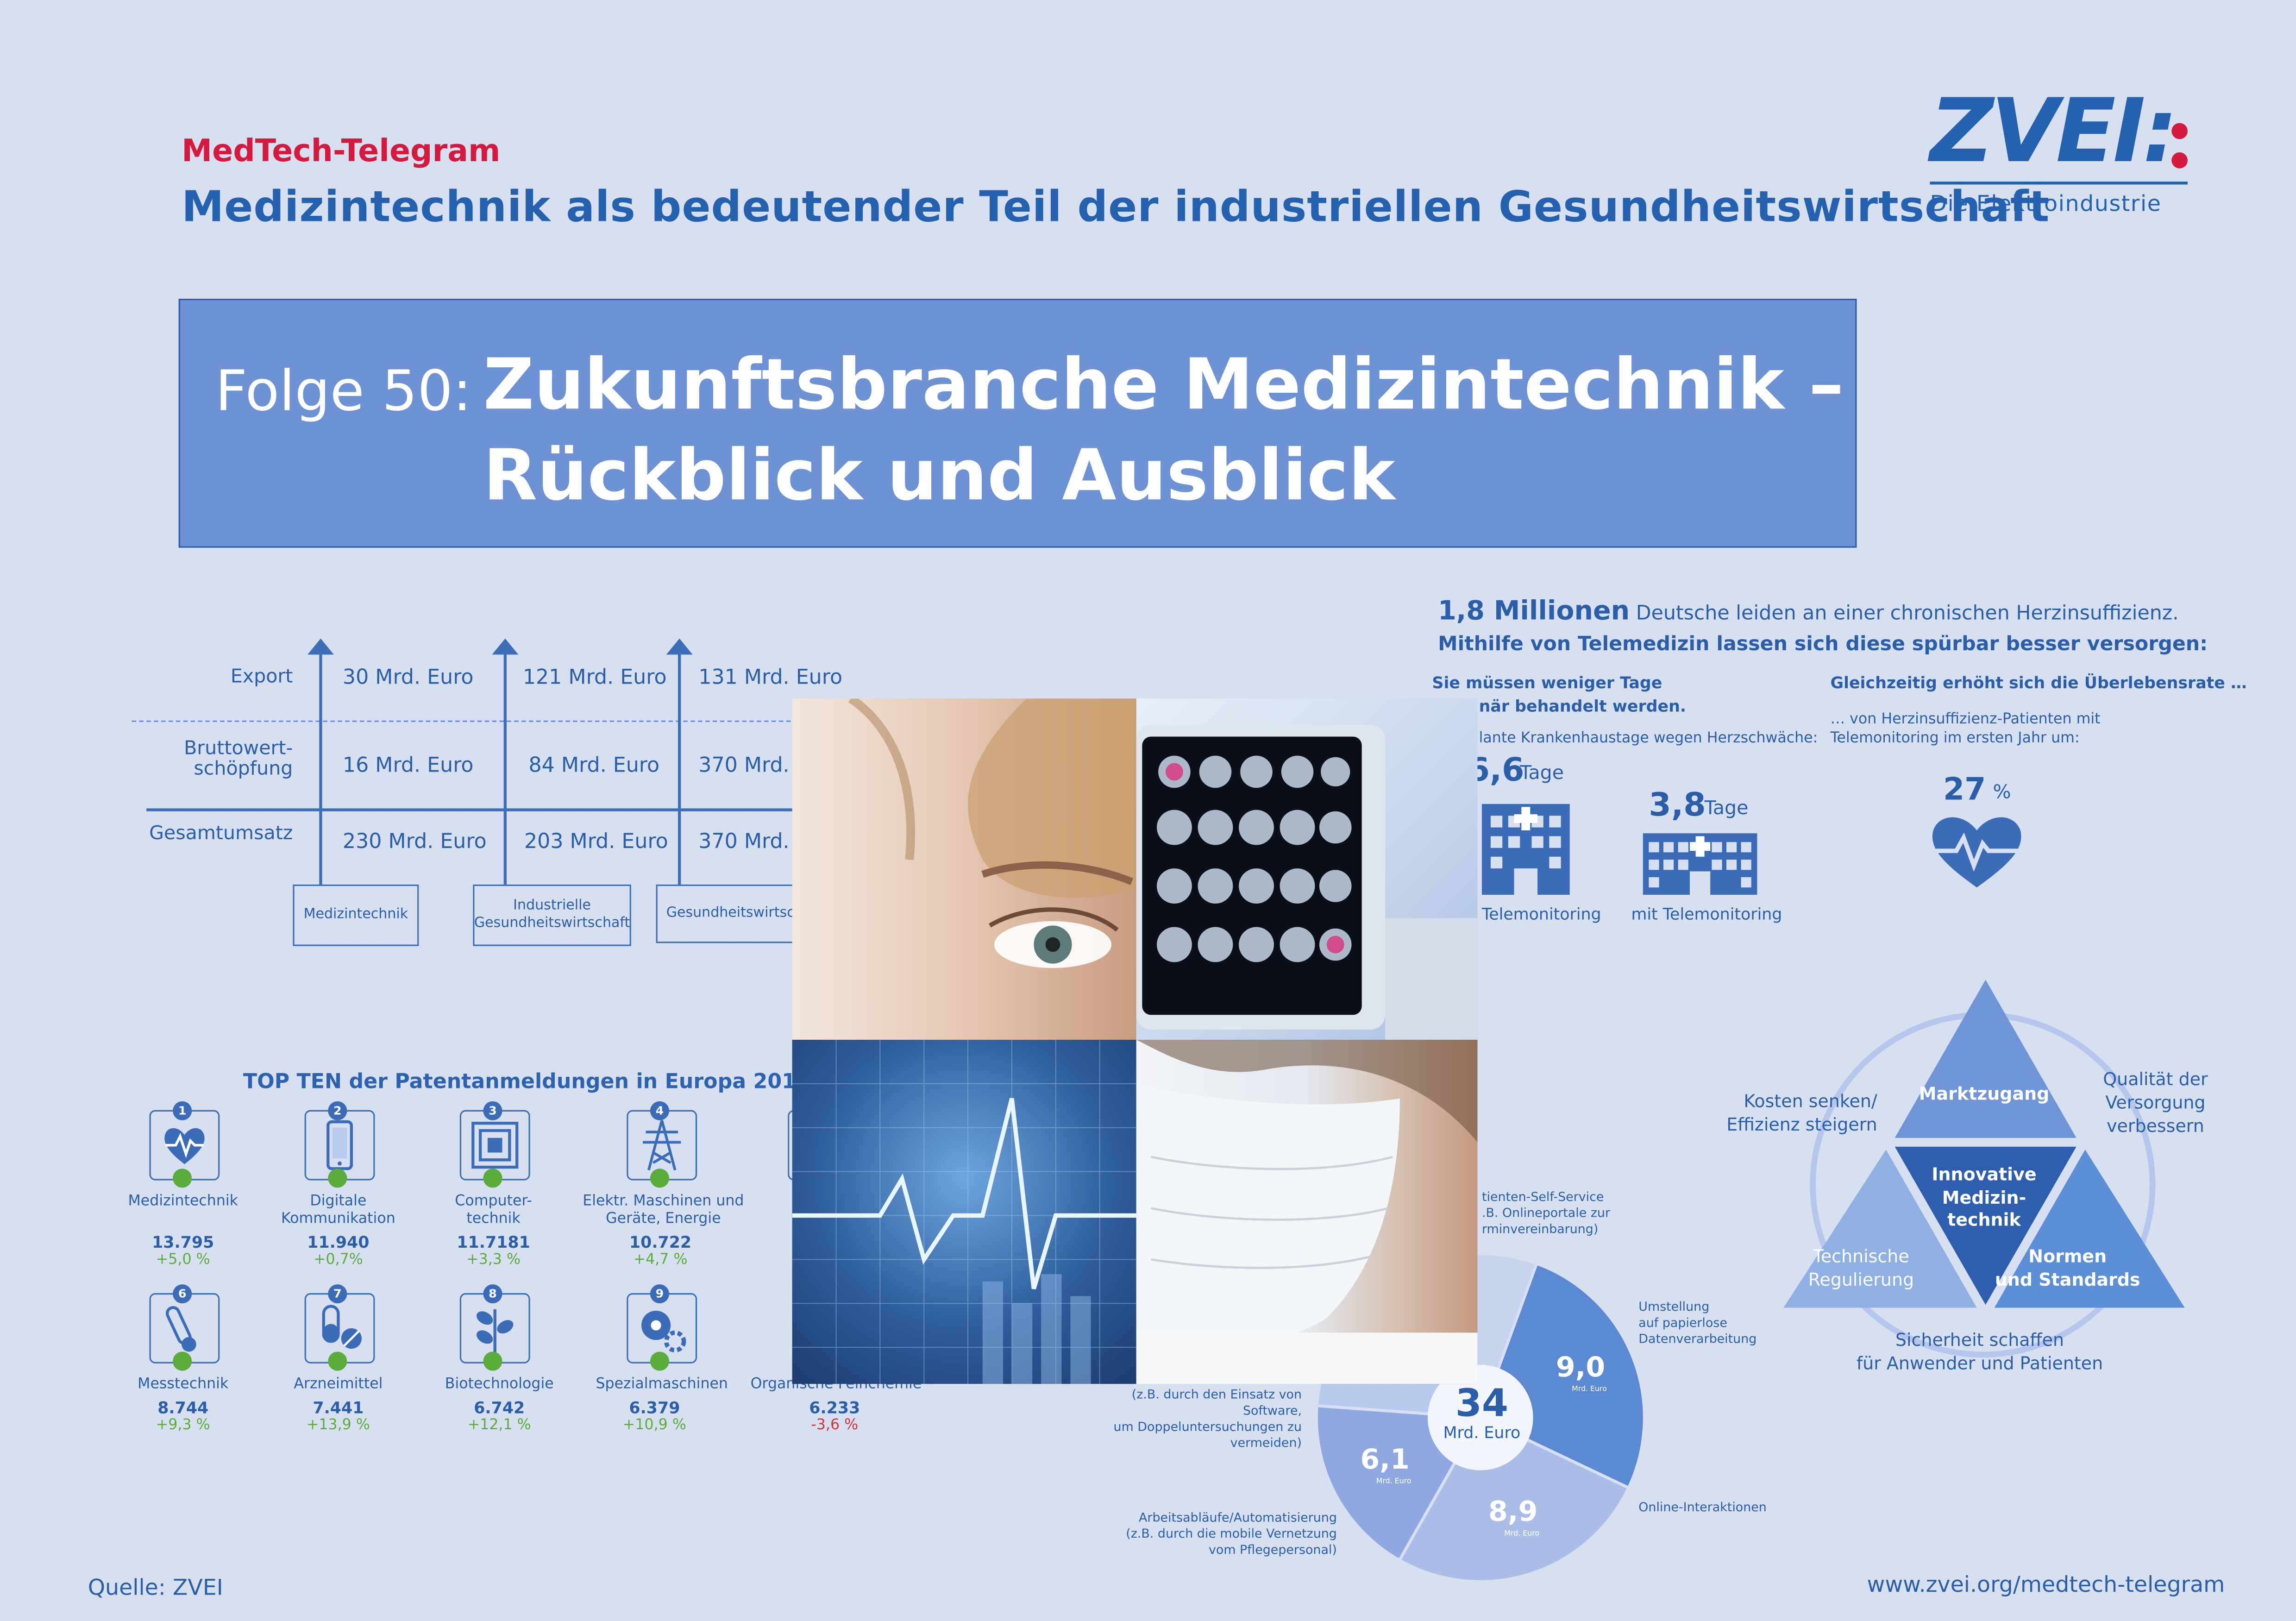  What do you see at coordinates (182, 1110) in the screenshot?
I see `rank-badge: 1` at bounding box center [182, 1110].